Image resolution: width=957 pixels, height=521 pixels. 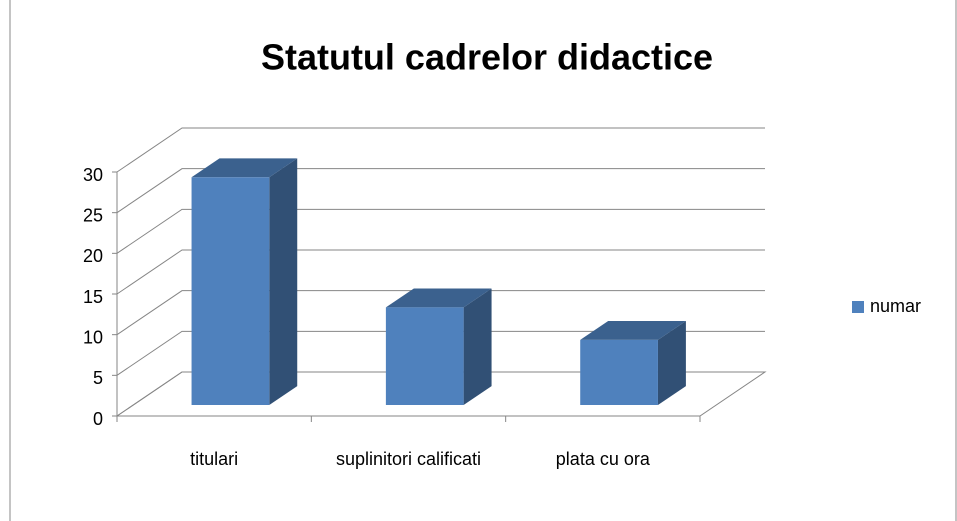 I want to click on y-tick-label: 20, so click(x=93, y=256).